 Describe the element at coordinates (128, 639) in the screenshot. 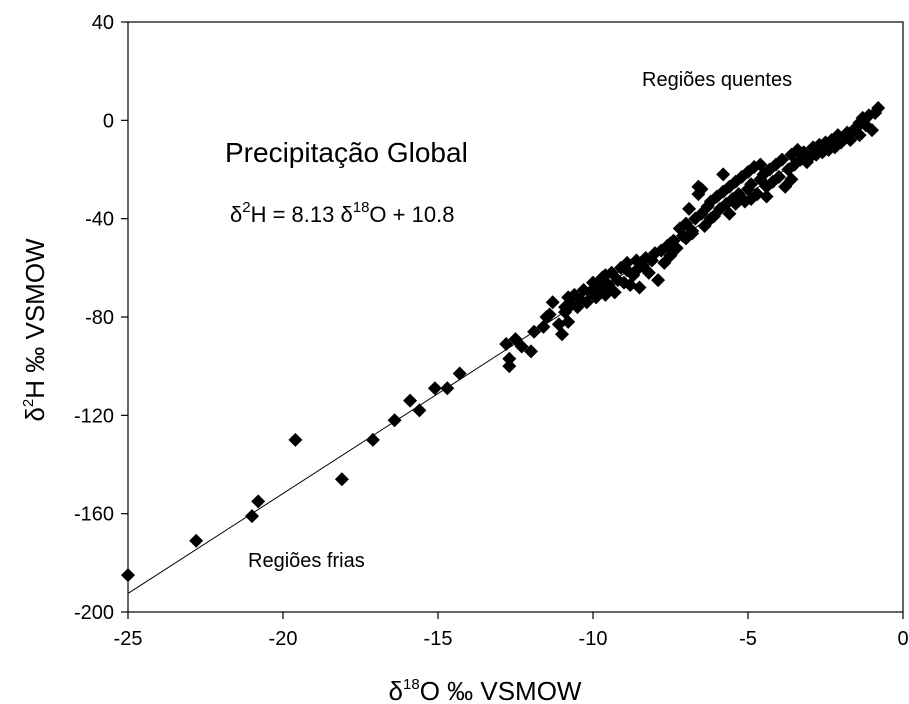

I see `x-tick-label: -25` at that location.